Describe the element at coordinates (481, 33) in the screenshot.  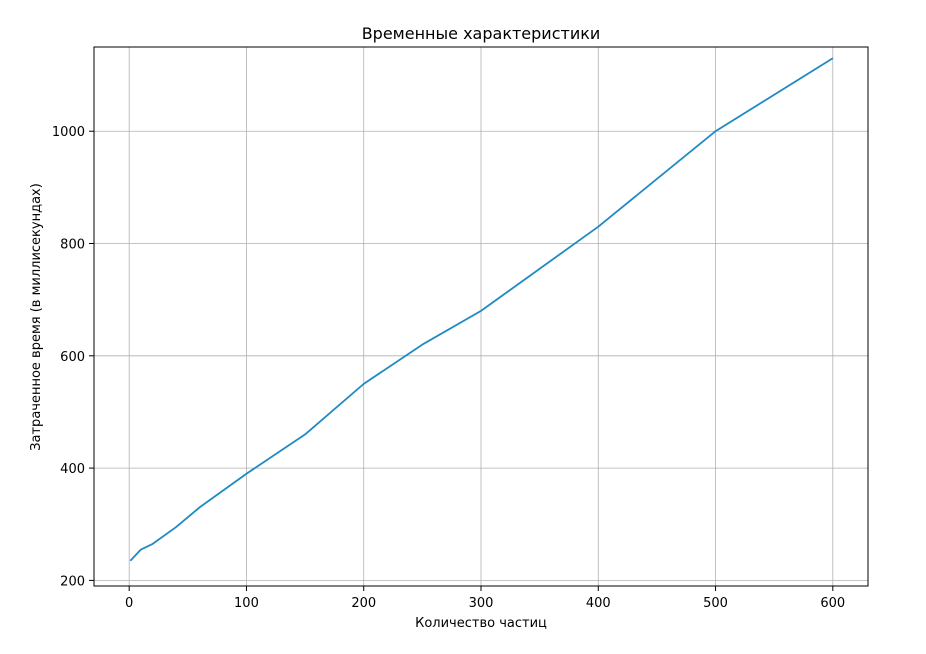
I see `chart-title: Временные характеристики` at that location.